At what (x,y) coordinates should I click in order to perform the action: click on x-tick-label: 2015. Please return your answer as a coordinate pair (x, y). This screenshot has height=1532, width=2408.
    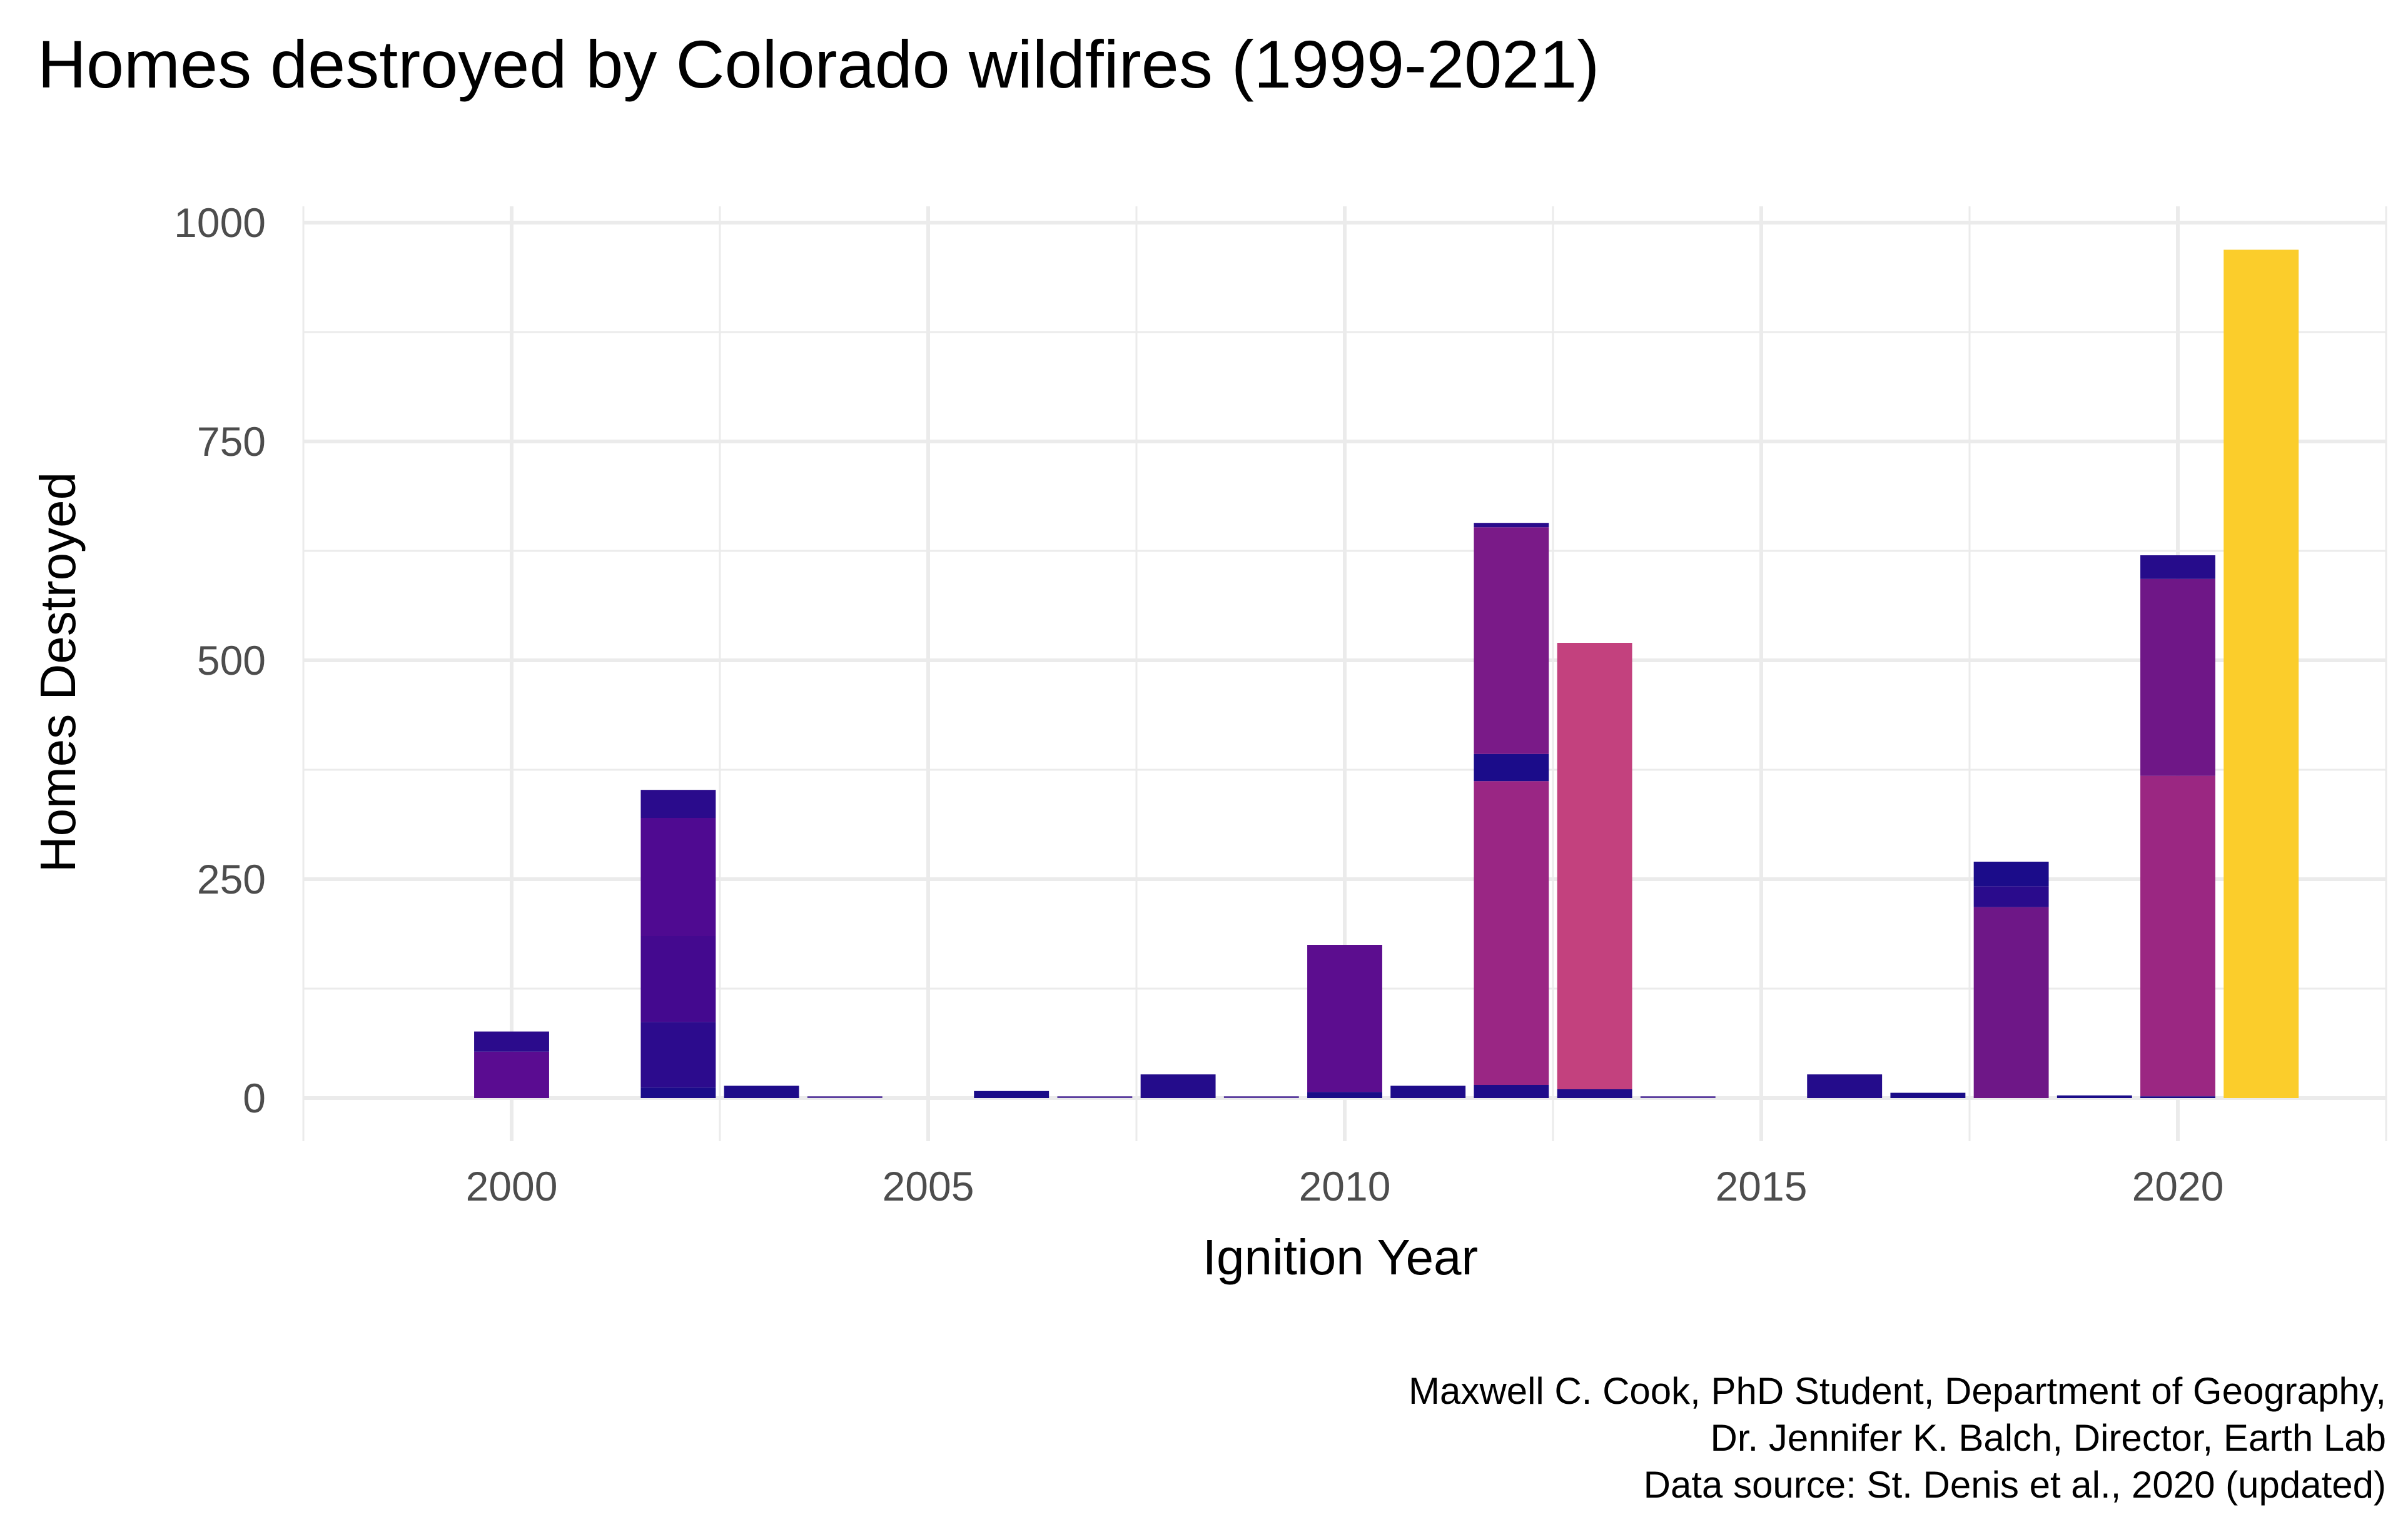
    Looking at the image, I should click on (1762, 1186).